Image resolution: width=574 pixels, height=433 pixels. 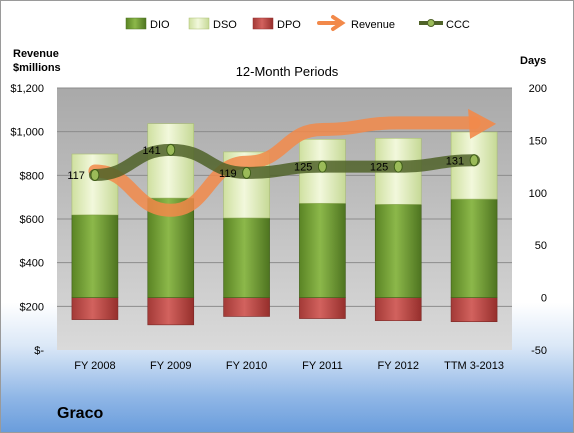 I want to click on company-name: Graco, so click(x=80, y=413).